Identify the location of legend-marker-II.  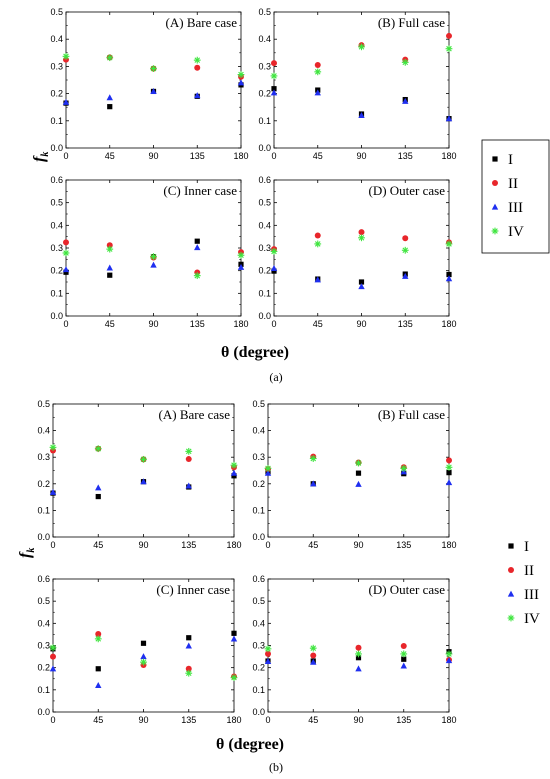
(511, 570).